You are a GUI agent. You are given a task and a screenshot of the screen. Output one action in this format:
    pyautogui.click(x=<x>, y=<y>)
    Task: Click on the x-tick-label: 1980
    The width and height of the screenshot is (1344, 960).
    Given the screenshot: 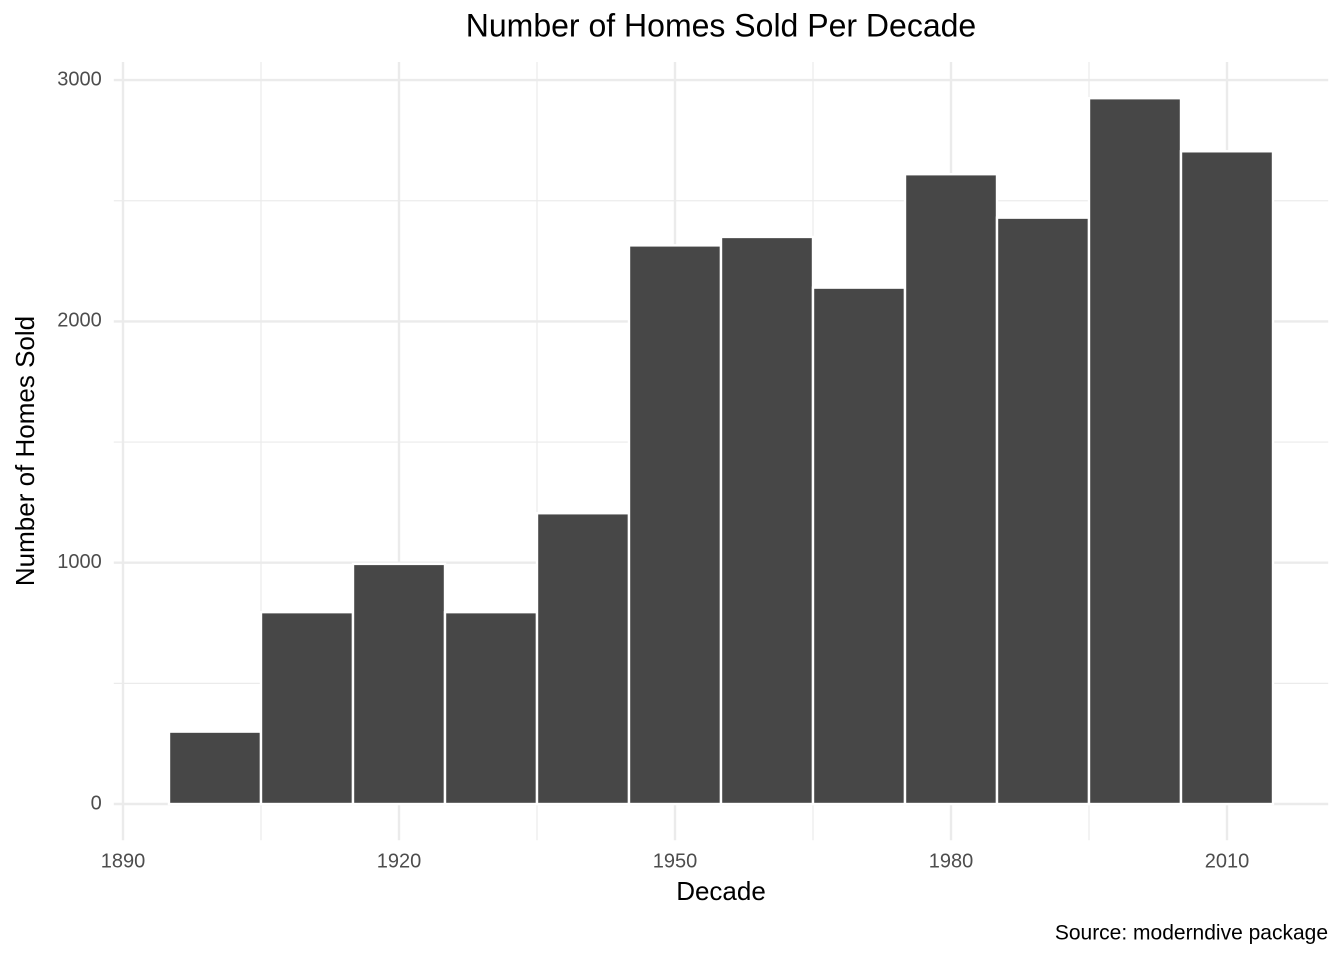 What is the action you would take?
    pyautogui.click(x=951, y=861)
    